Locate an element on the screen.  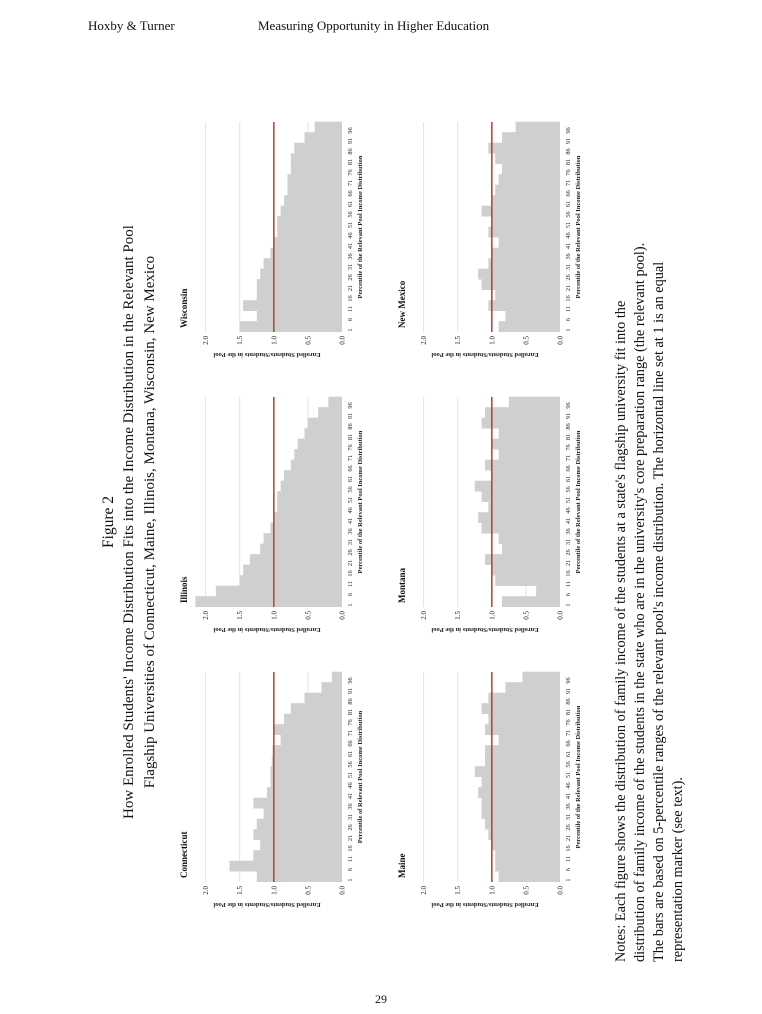
figure-label: Figure 2 is located at coordinates (108, 522).